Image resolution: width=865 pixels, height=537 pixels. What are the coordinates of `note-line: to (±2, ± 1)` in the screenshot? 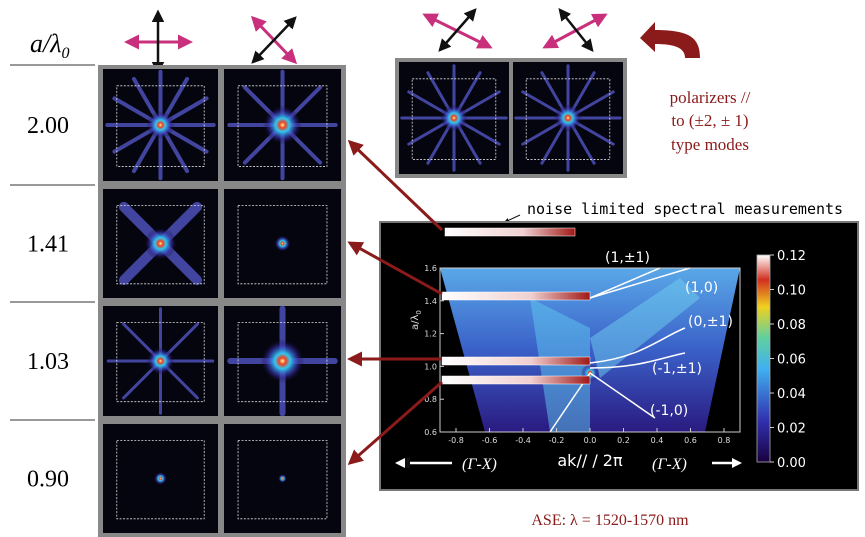 It's located at (709, 120).